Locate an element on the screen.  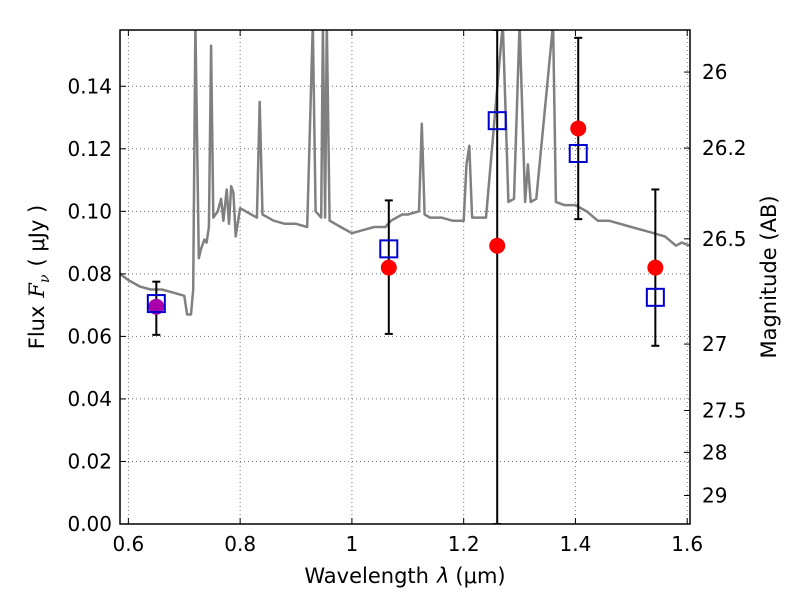
x-tick-label: 1 is located at coordinates (352, 544).